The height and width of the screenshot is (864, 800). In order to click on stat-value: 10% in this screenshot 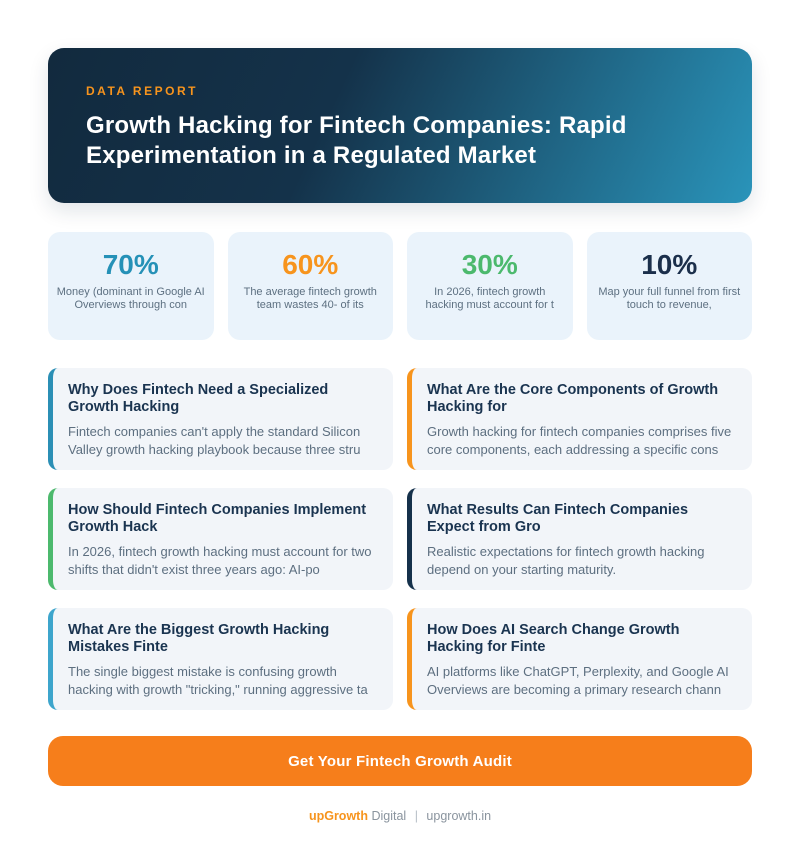, I will do `click(669, 264)`.